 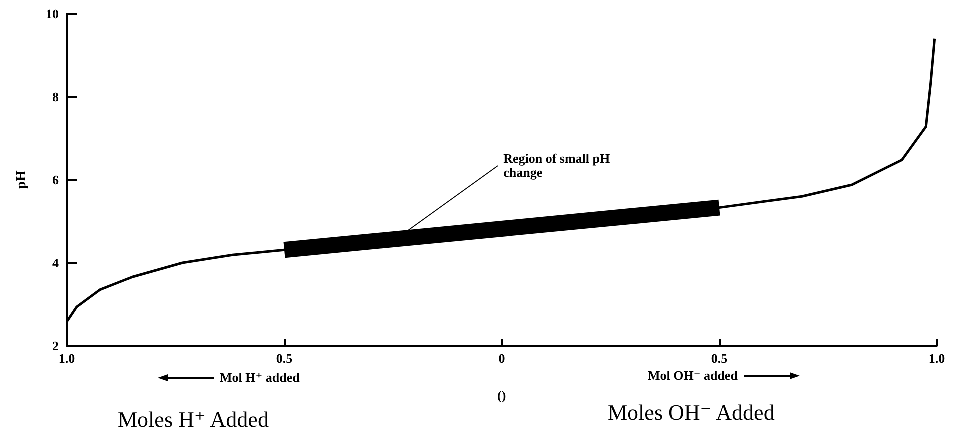 I want to click on y-tick-label: 8, so click(x=56, y=97).